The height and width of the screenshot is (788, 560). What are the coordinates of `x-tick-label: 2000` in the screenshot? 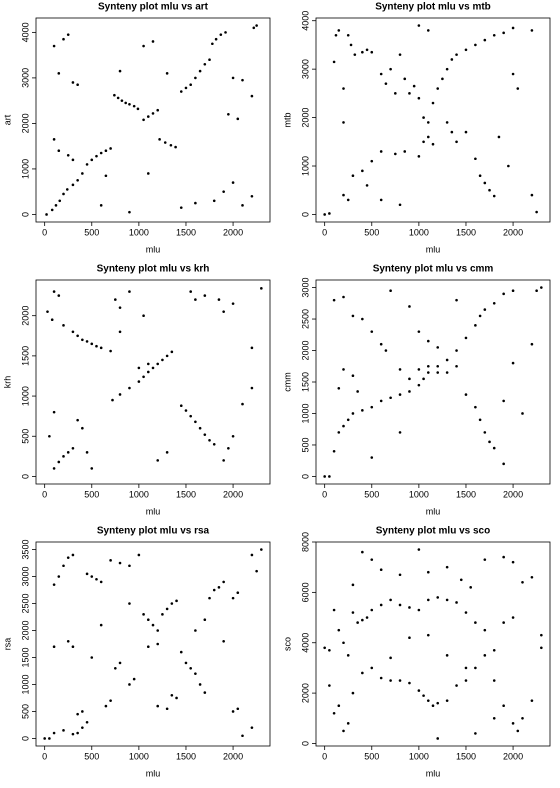 It's located at (233, 494).